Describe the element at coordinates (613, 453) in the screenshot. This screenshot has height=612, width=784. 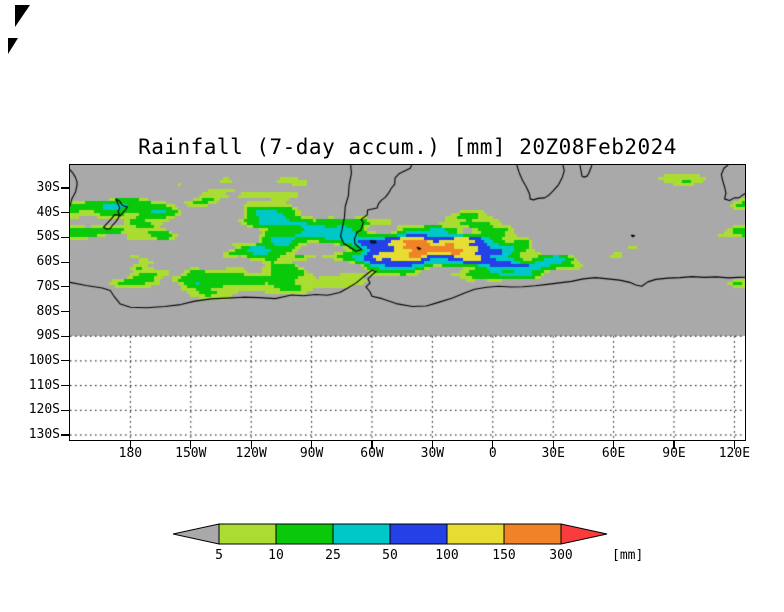
I see `x-tick-label: 60E` at that location.